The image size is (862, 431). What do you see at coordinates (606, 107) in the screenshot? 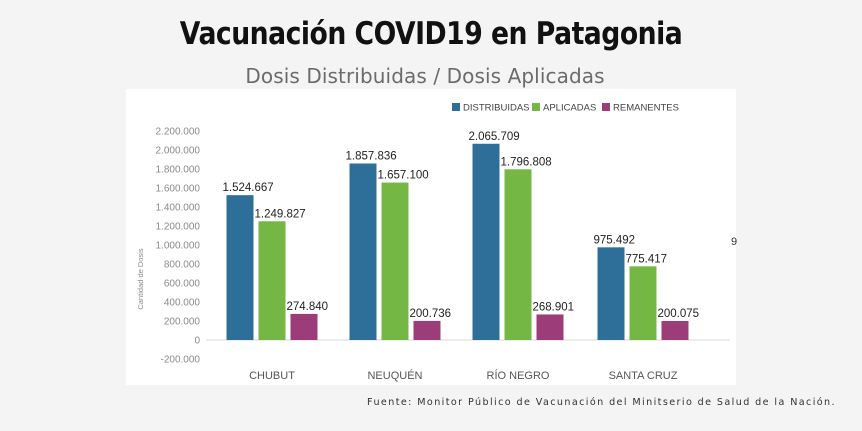
I see `legend-swatch-remanentes` at bounding box center [606, 107].